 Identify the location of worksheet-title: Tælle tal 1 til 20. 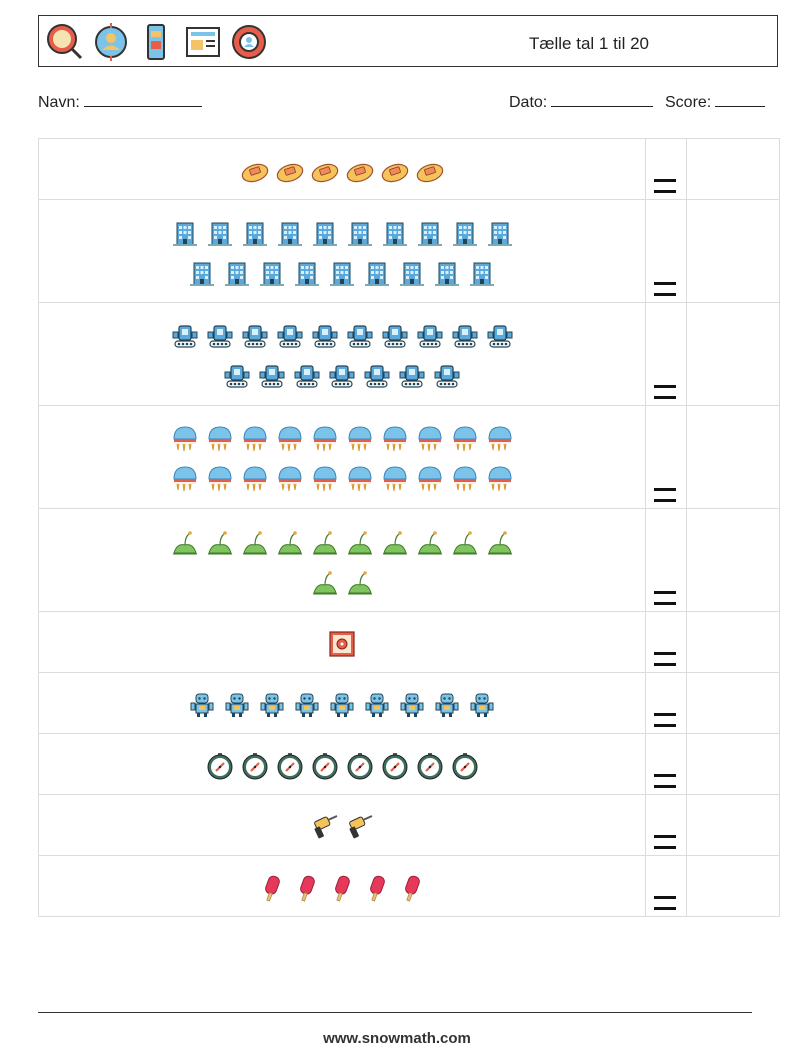
(589, 43).